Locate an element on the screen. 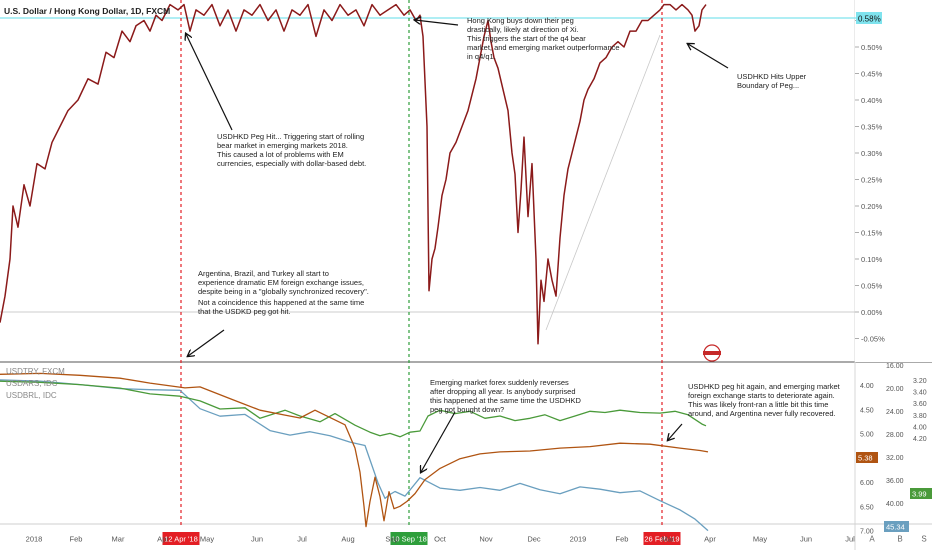  x-tick-label: 2019 is located at coordinates (578, 539).